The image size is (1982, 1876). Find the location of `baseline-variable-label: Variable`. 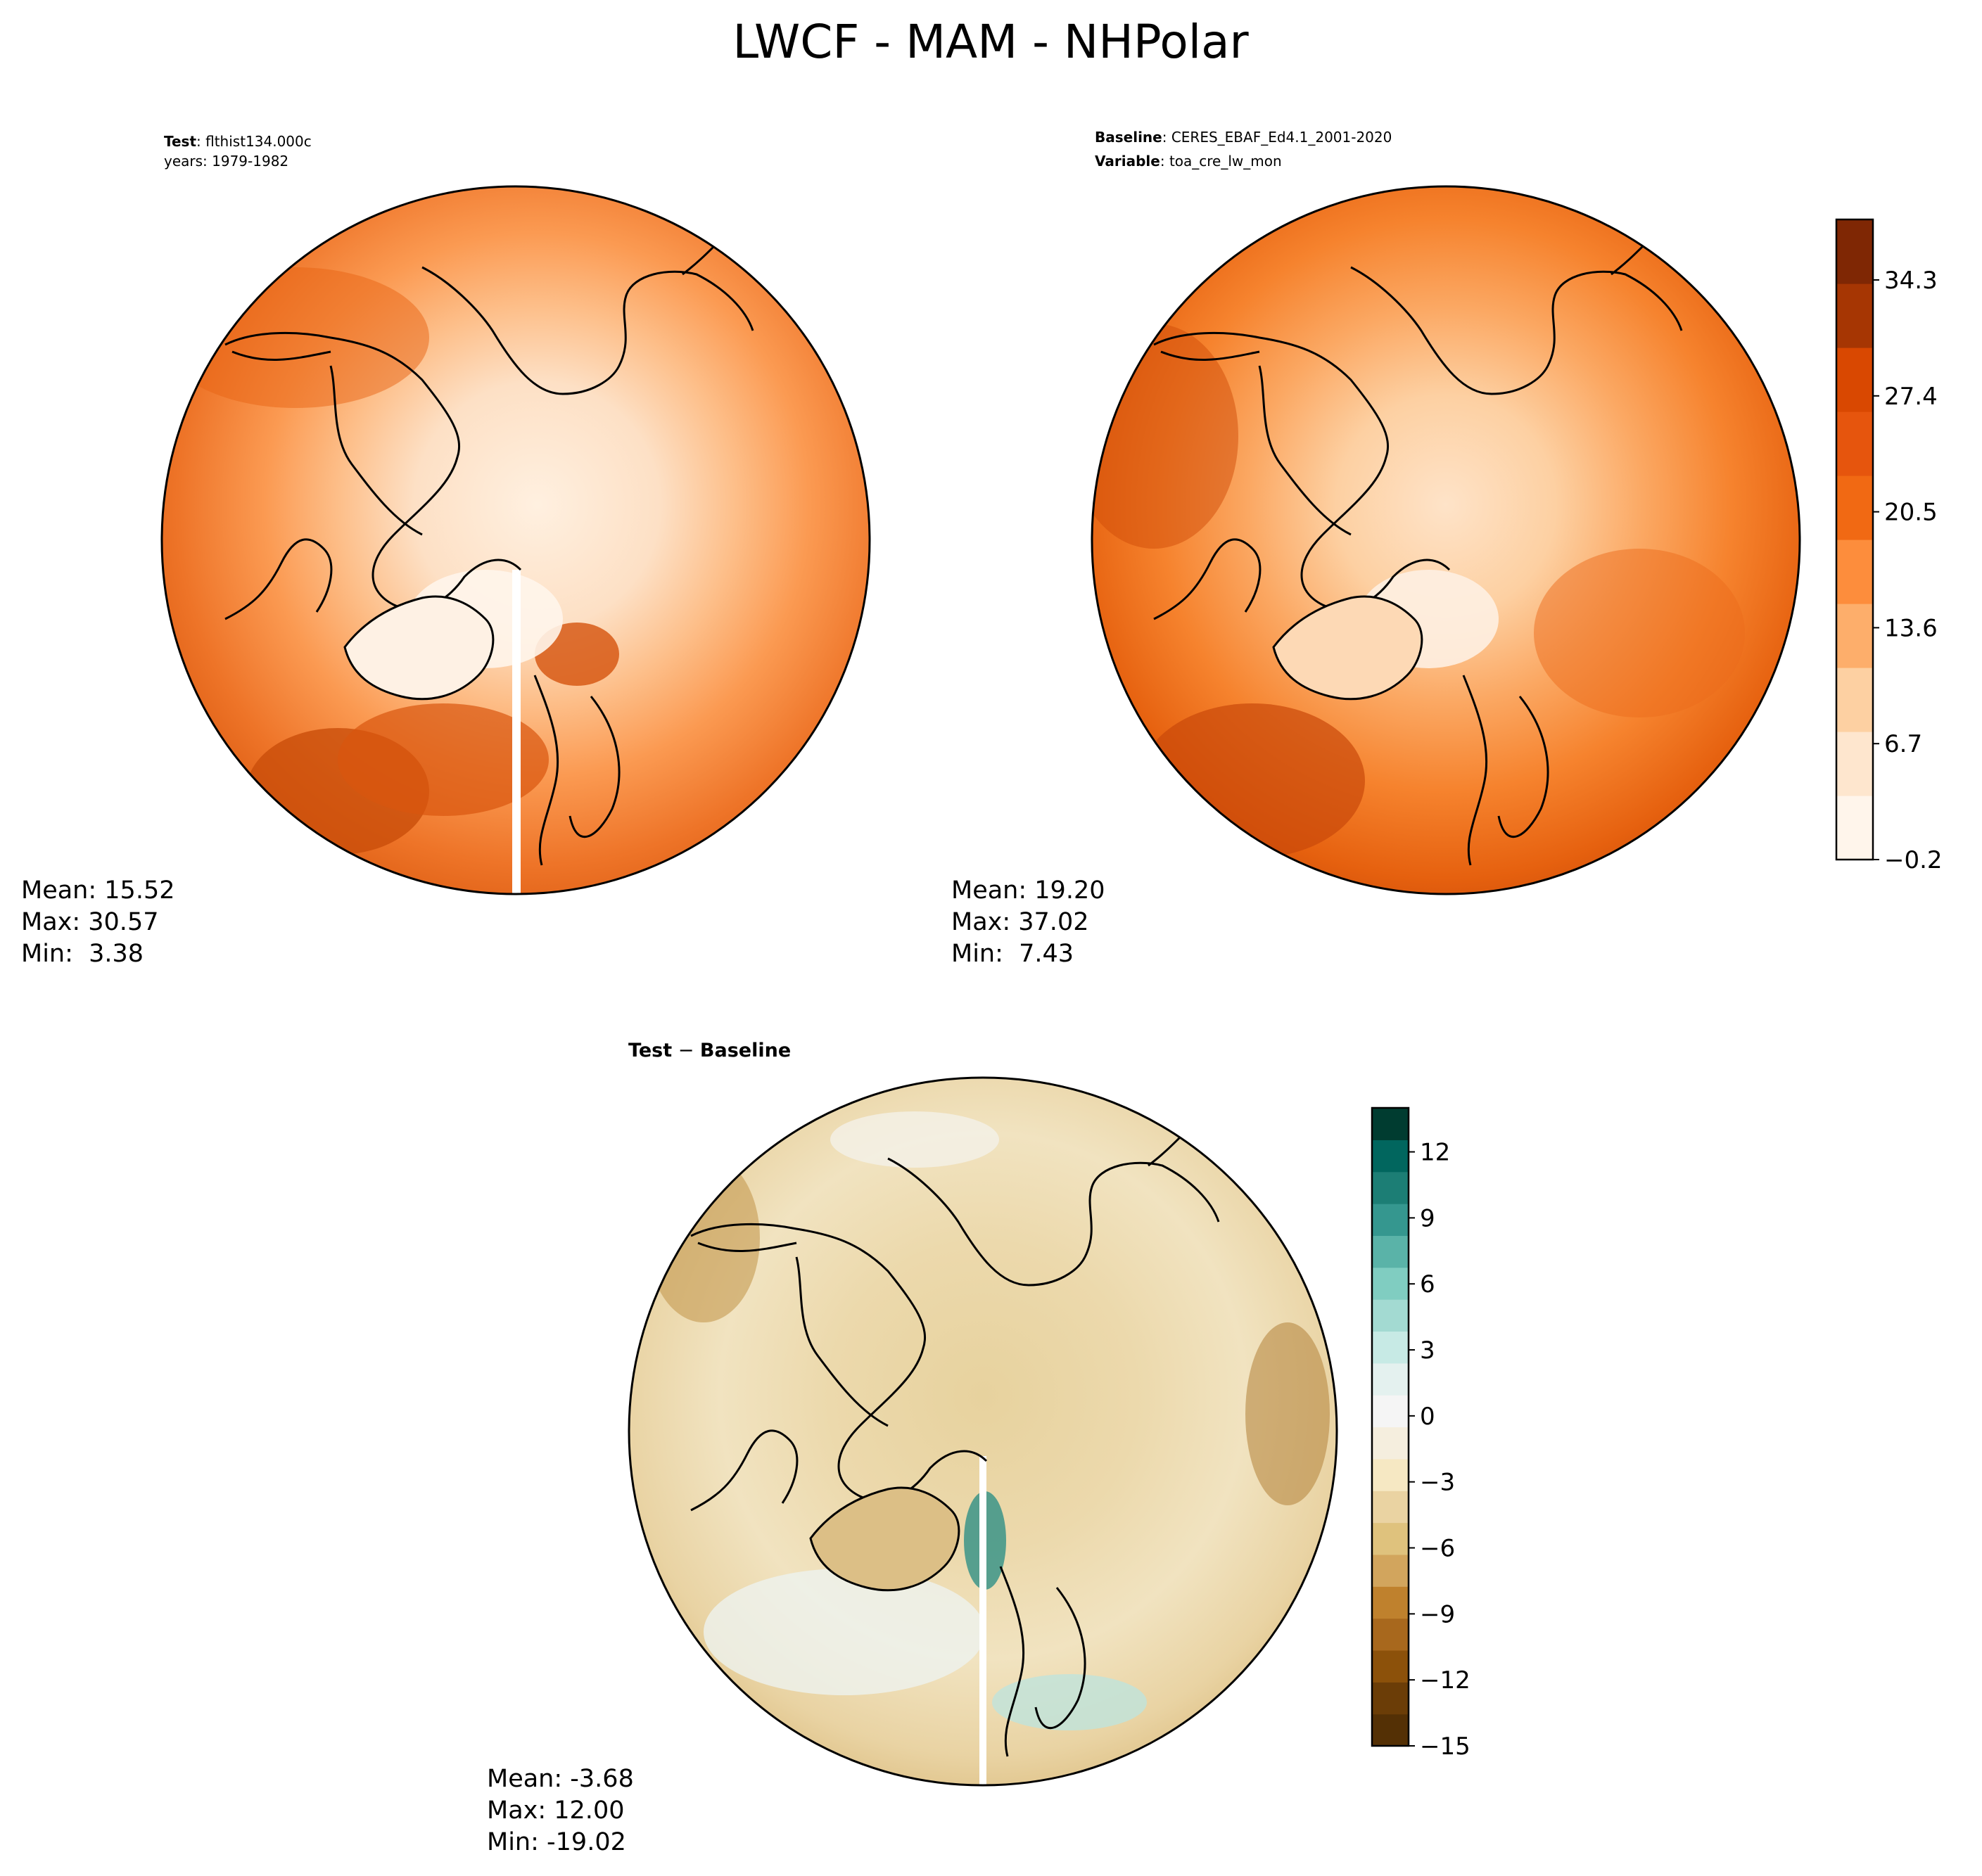

baseline-variable-label: Variable is located at coordinates (1127, 161).